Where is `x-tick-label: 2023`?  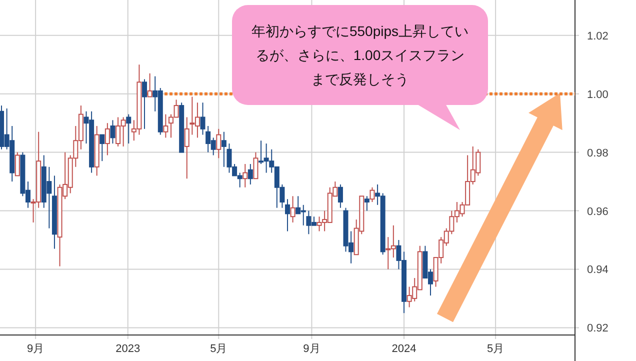 x-tick-label: 2023 is located at coordinates (128, 349).